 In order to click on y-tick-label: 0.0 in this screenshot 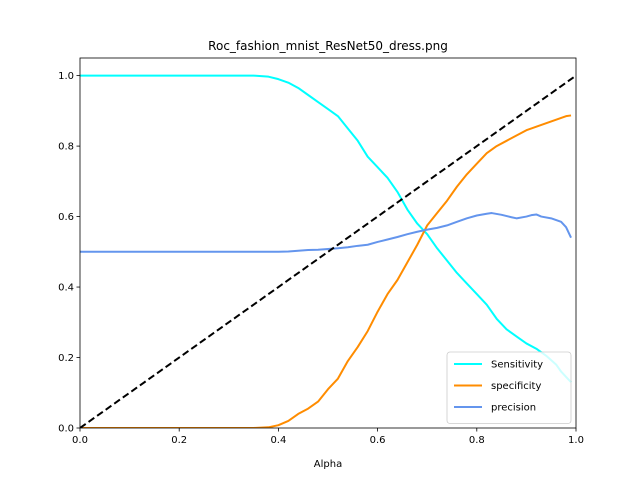, I will do `click(66, 429)`.